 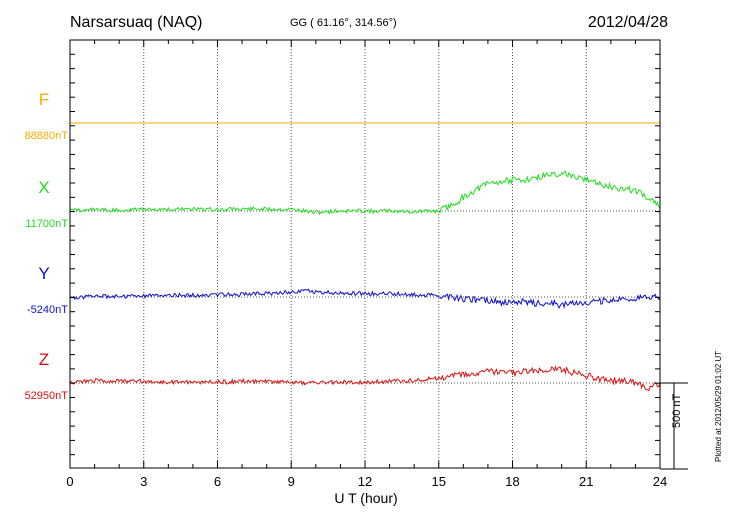 I want to click on channel-label-y: Y, so click(x=44, y=273).